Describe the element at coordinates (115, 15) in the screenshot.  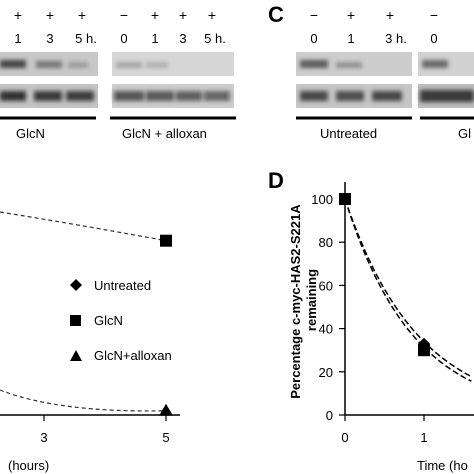
I see `blot-b-treatment-labels: + + + − + + +` at that location.